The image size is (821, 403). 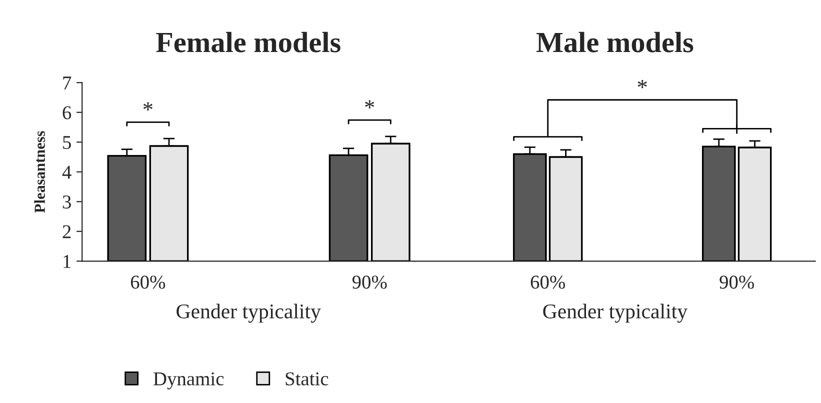 What do you see at coordinates (66, 202) in the screenshot?
I see `y-tick-label: 3` at bounding box center [66, 202].